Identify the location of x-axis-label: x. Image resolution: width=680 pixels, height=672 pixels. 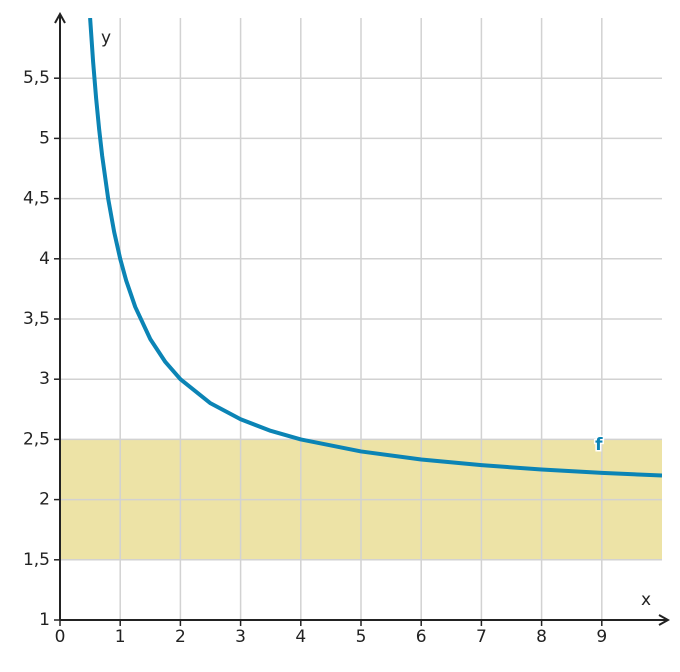
(646, 600).